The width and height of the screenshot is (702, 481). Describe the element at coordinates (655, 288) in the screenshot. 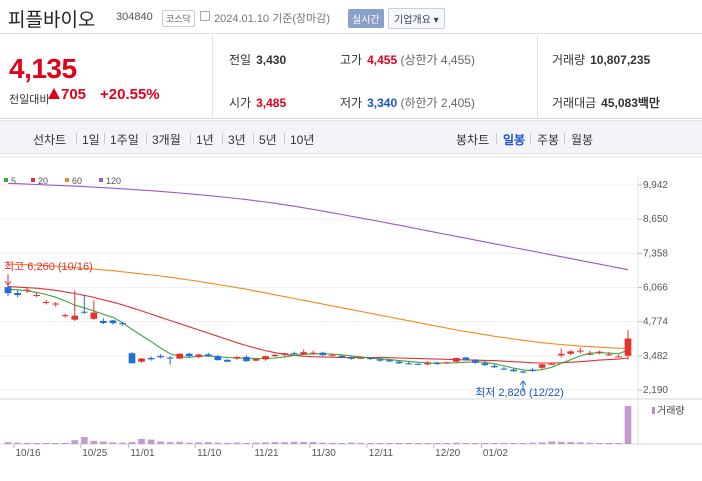

I see `y-tick-label: 6,066` at that location.